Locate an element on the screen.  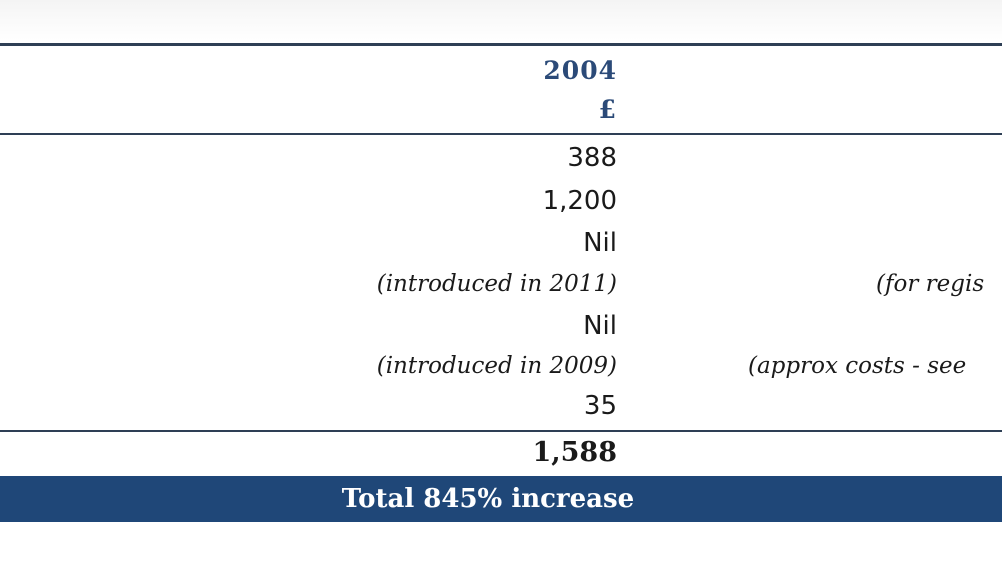
banner-text: Total 845% increase is located at coordinates (488, 499).